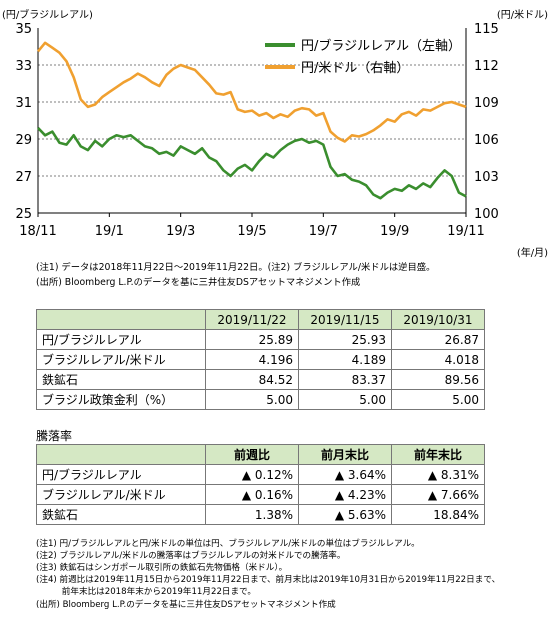  I want to click on left-tick-label: 29, so click(23, 140).